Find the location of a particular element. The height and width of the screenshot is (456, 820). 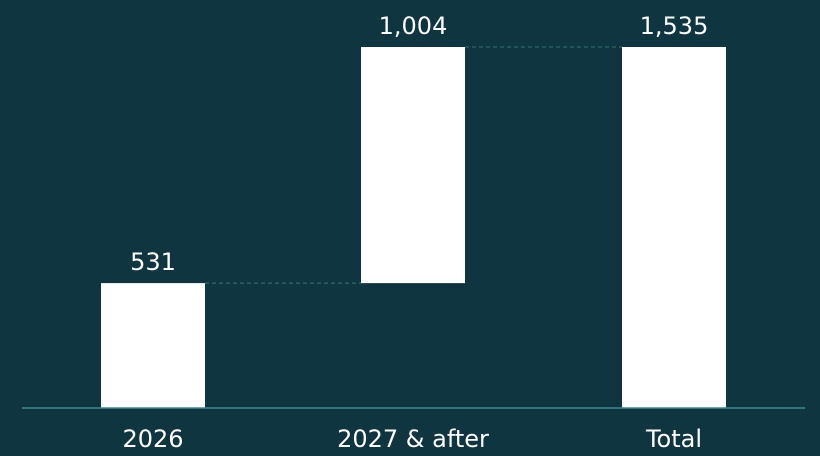

x-tick-label: 2026 is located at coordinates (152, 439).